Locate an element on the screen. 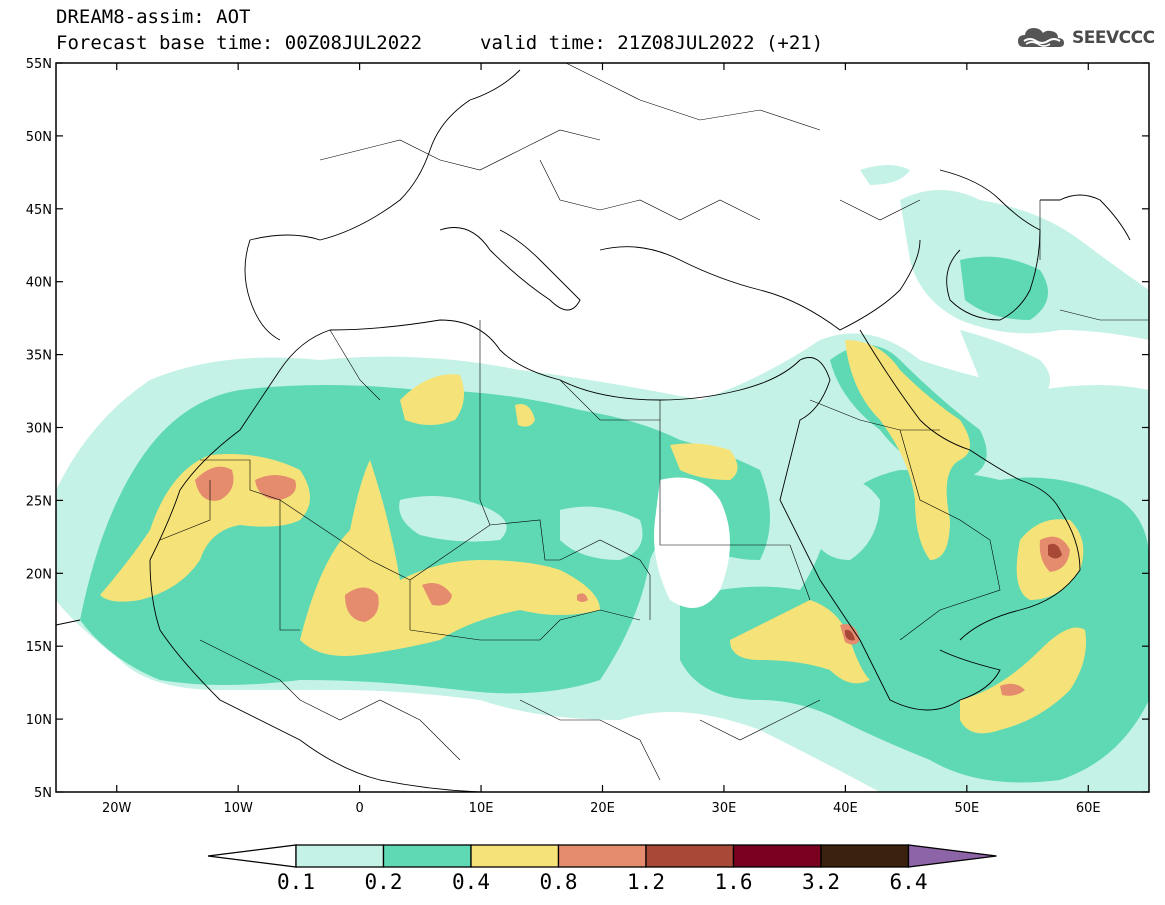 This screenshot has width=1165, height=905. lat-label: 15N is located at coordinates (39, 647).